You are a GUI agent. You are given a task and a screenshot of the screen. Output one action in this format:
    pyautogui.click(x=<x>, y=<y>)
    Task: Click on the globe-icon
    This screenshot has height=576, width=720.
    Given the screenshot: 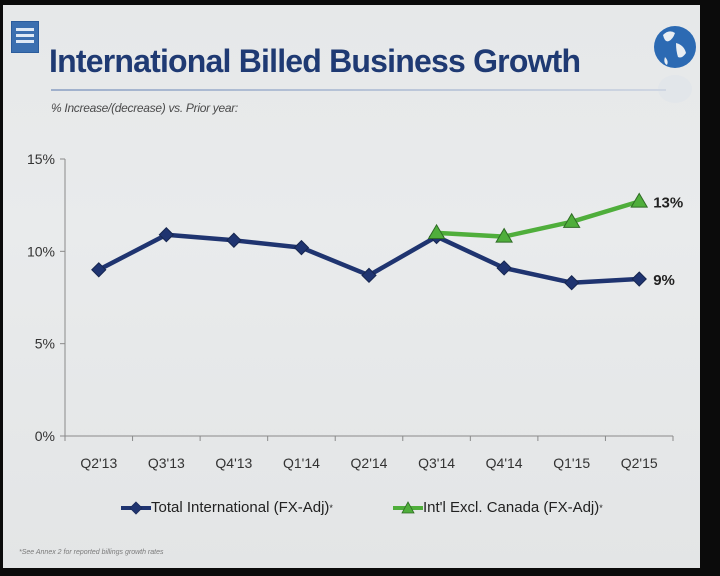 What is the action you would take?
    pyautogui.click(x=675, y=64)
    